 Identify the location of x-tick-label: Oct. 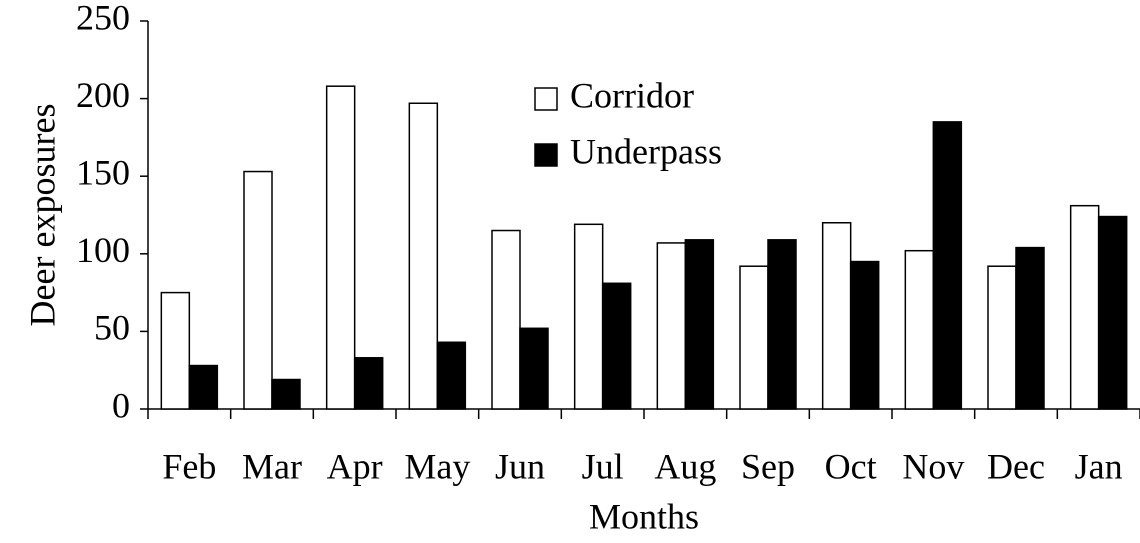
(851, 466).